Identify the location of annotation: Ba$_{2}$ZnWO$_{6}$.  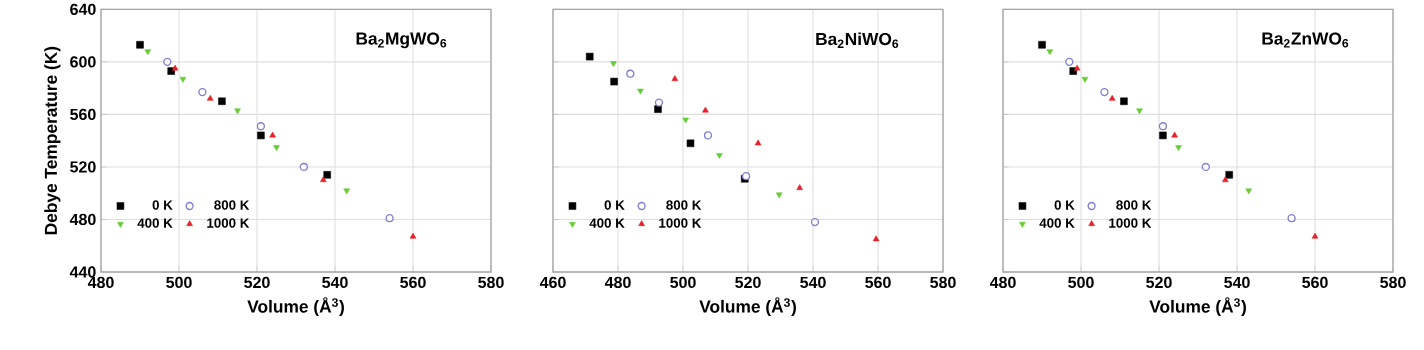
(1305, 40).